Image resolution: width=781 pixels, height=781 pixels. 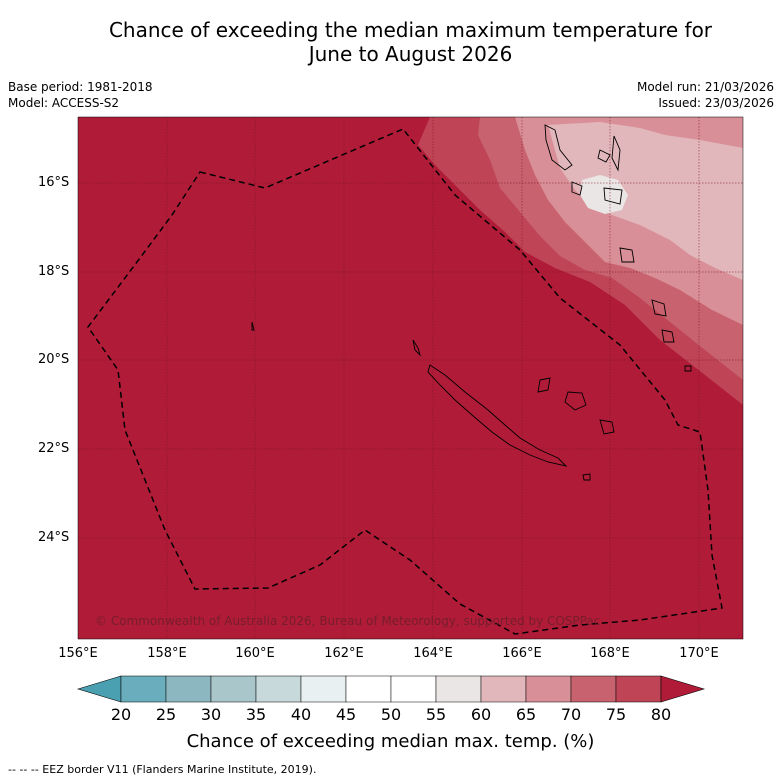 What do you see at coordinates (526, 714) in the screenshot?
I see `colorbar-tick-65: 65` at bounding box center [526, 714].